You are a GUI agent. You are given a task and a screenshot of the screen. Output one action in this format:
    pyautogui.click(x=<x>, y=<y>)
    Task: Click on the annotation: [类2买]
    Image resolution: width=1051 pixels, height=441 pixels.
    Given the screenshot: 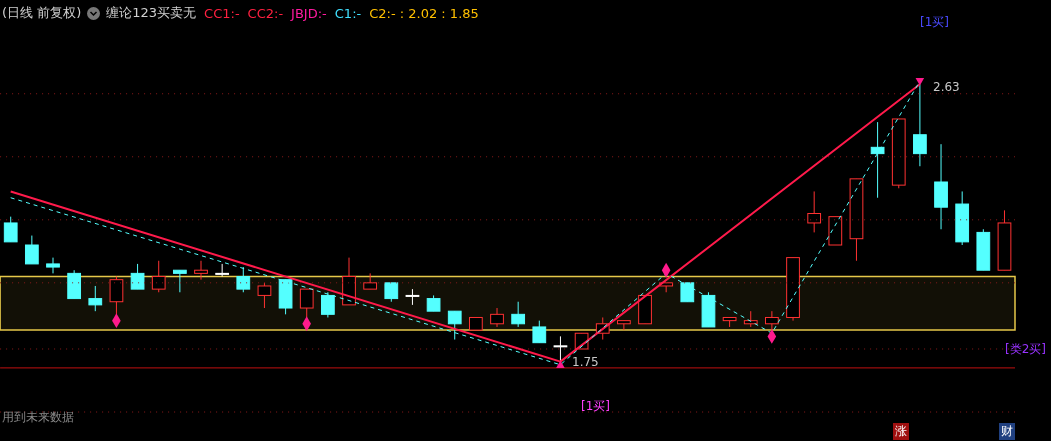 What is the action you would take?
    pyautogui.click(x=1025, y=349)
    